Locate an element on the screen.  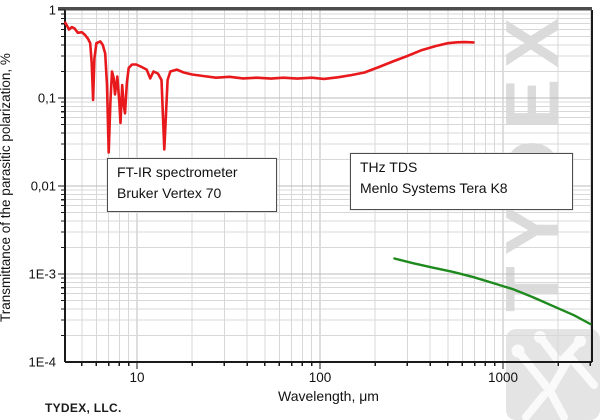
annotation-ftir-spectrometer: FT-IR spectrometer Bruker Vertex 70 is located at coordinates (192, 185).